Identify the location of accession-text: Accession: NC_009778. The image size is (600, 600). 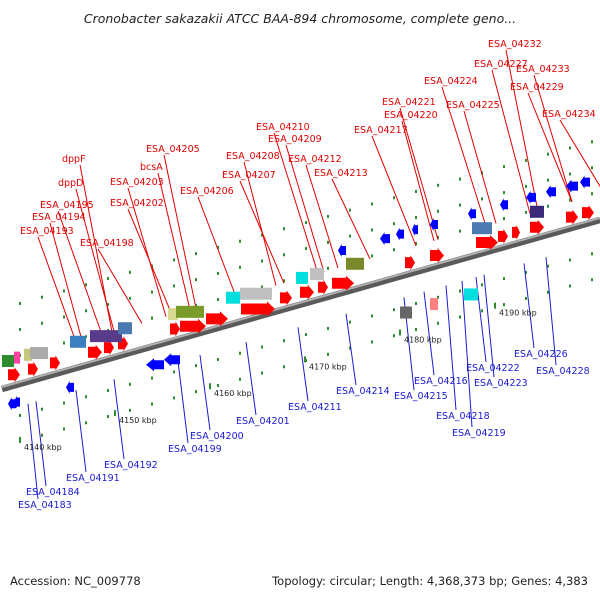
(75, 581).